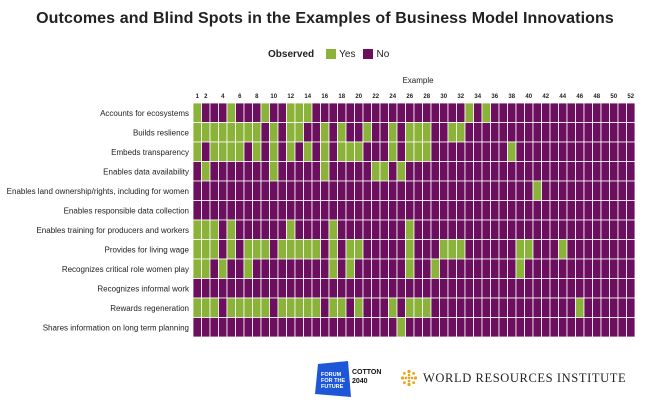  Describe the element at coordinates (116, 327) in the screenshot. I see `row-label: Shares information on long term planning` at that location.